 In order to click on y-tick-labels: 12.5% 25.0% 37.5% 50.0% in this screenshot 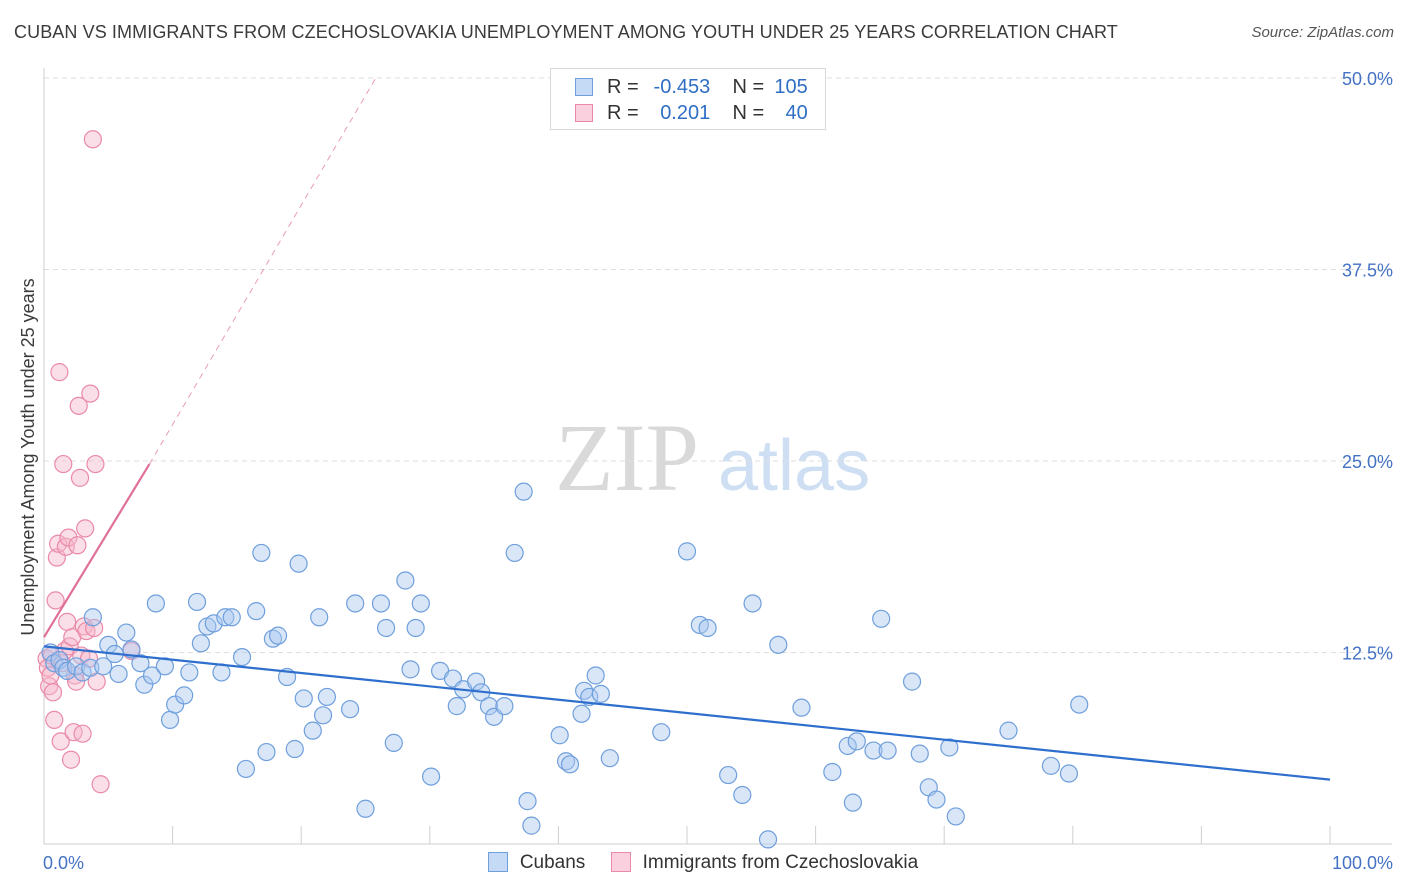, I will do `click(1367, 366)`.